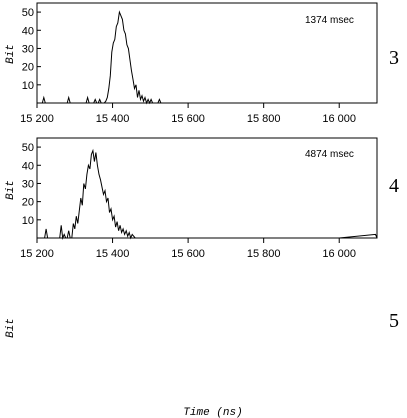 The width and height of the screenshot is (407, 418). What do you see at coordinates (329, 20) in the screenshot?
I see `panel-3-annotation: 1374 msec` at bounding box center [329, 20].